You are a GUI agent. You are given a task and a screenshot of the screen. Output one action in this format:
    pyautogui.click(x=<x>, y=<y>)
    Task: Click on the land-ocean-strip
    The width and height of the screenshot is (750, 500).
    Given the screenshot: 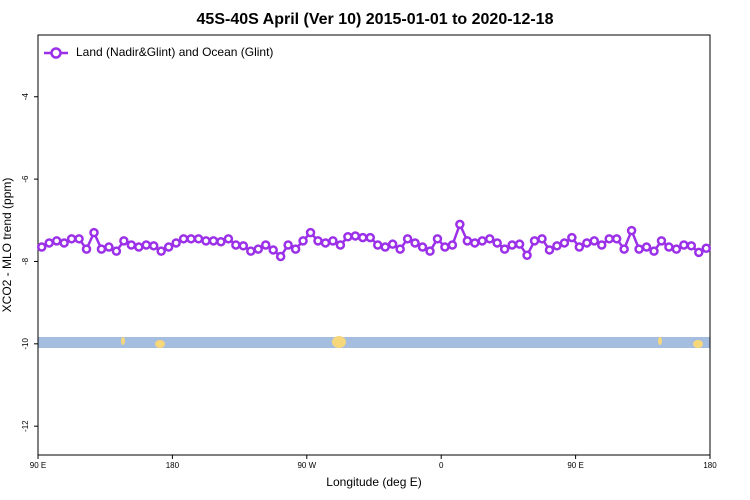 What is the action you would take?
    pyautogui.click(x=374, y=342)
    